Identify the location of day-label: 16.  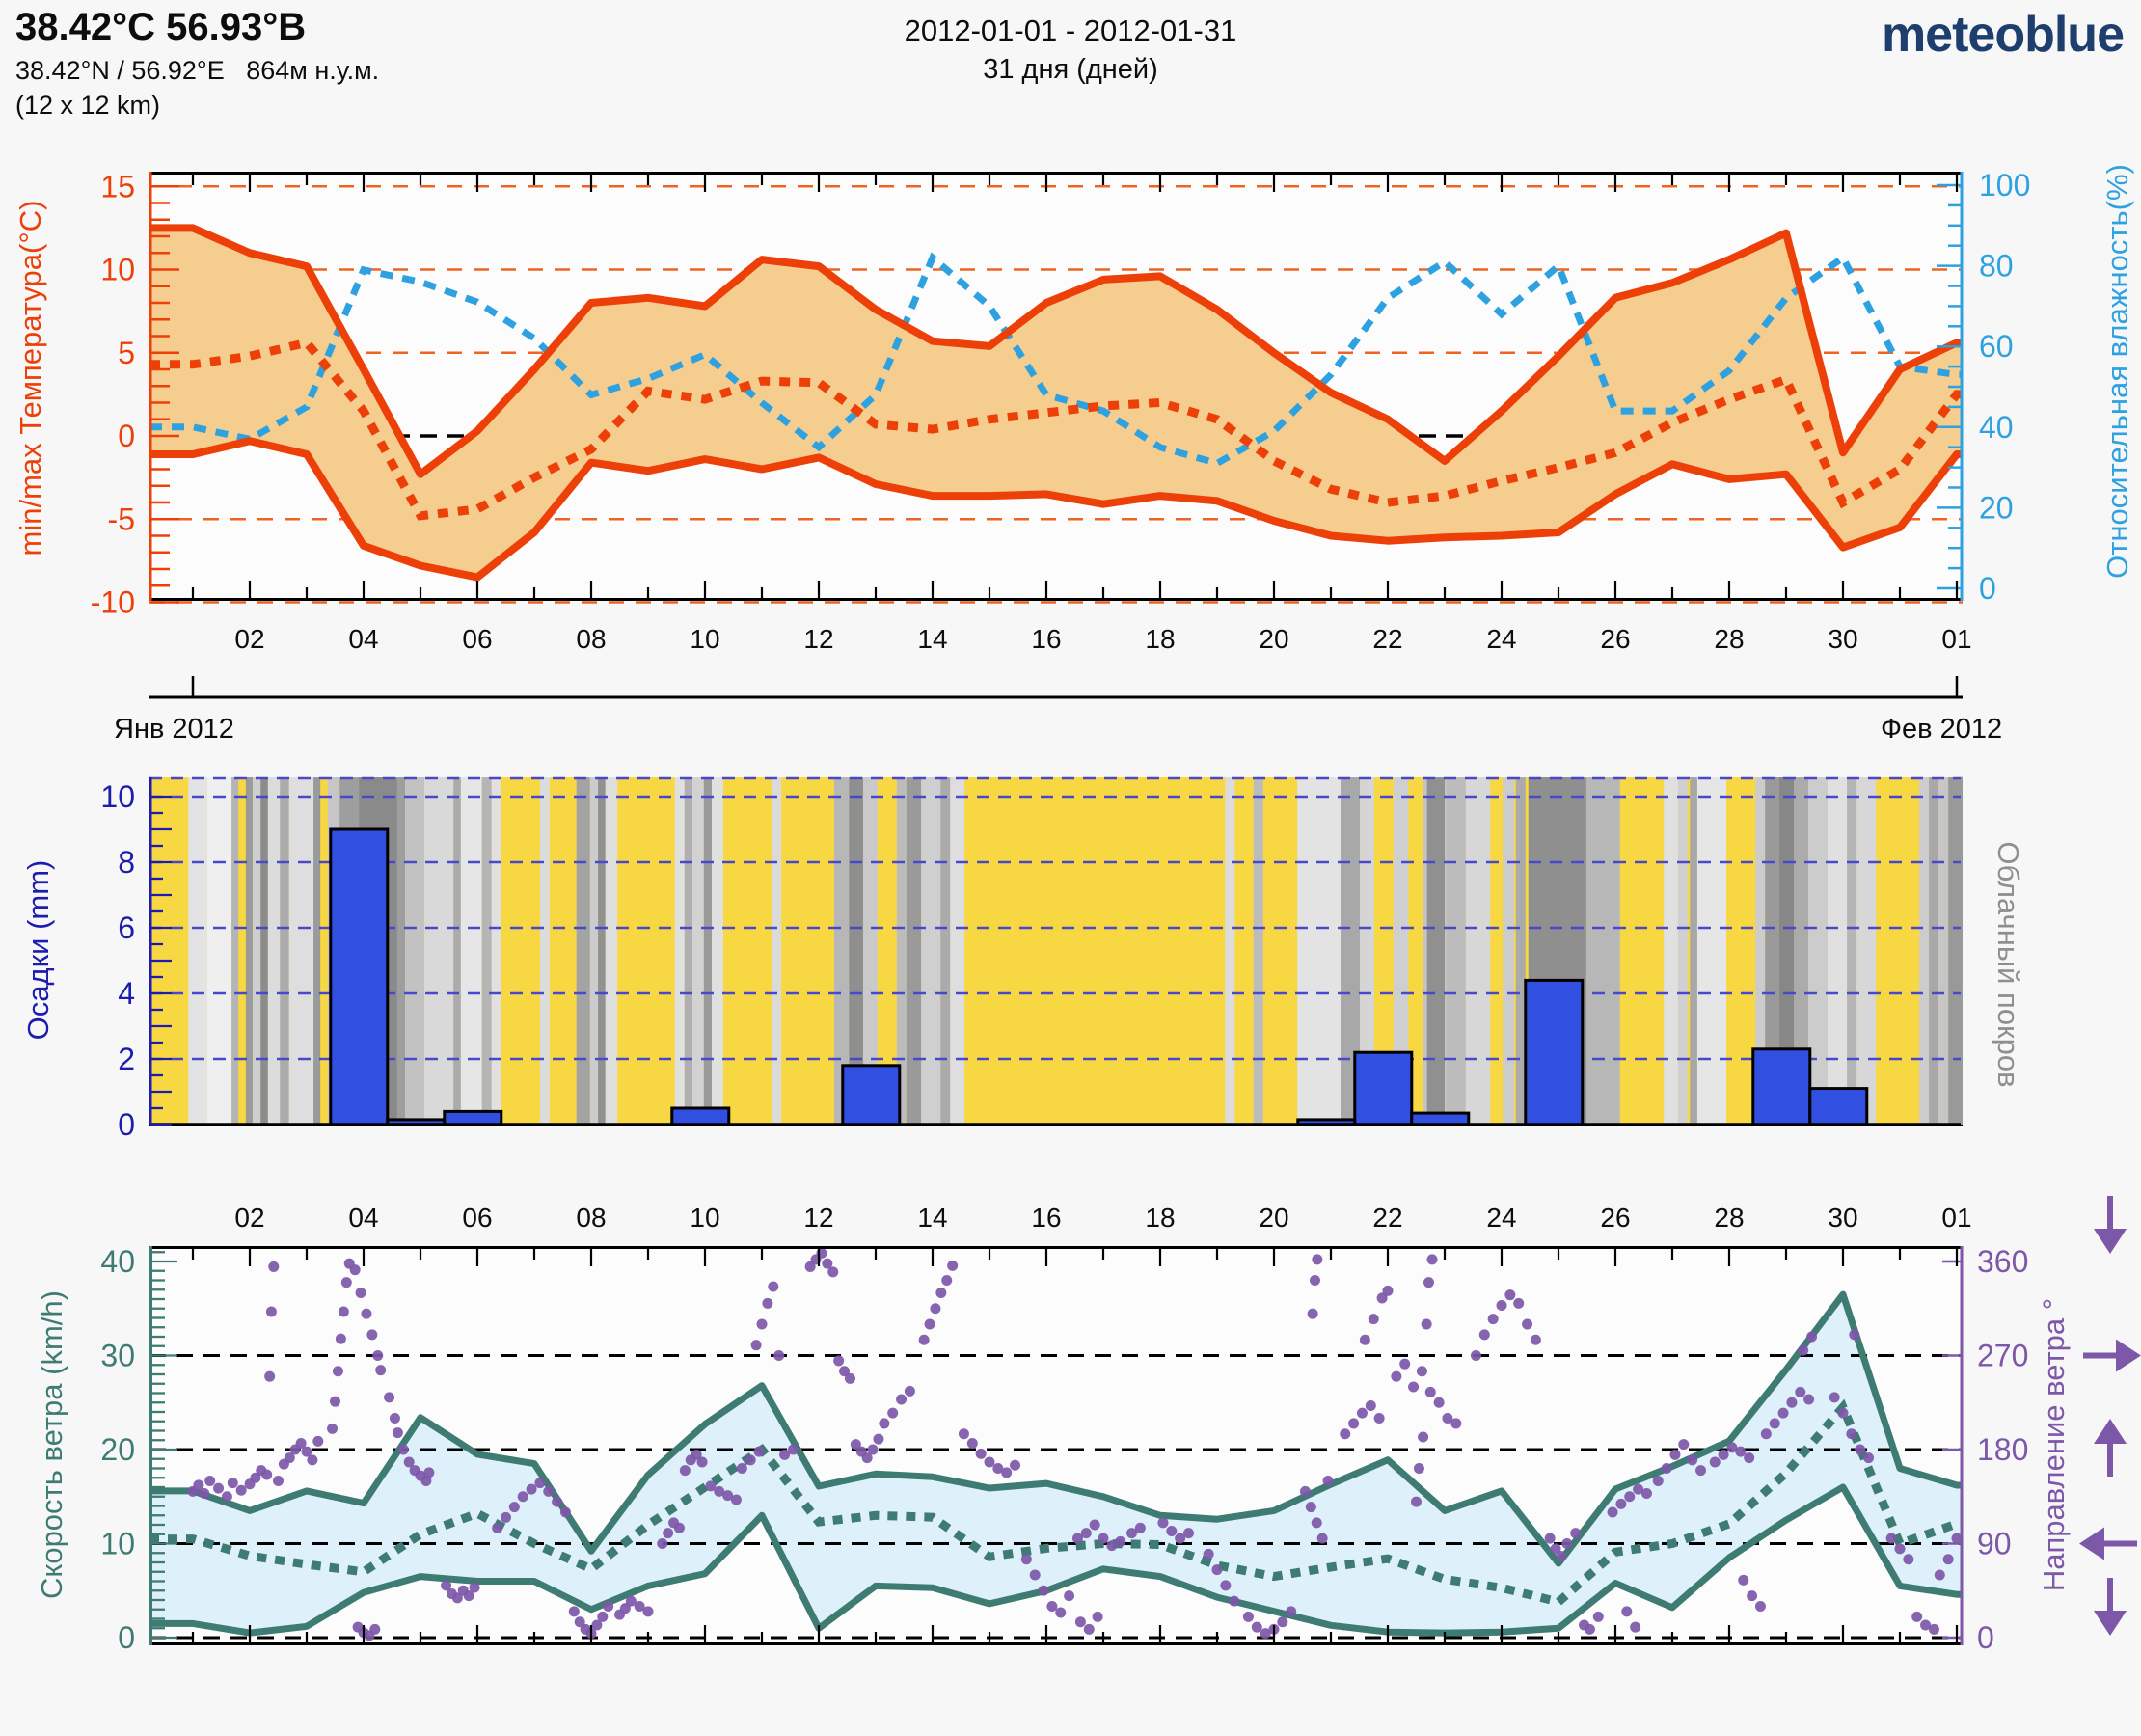
(1046, 639).